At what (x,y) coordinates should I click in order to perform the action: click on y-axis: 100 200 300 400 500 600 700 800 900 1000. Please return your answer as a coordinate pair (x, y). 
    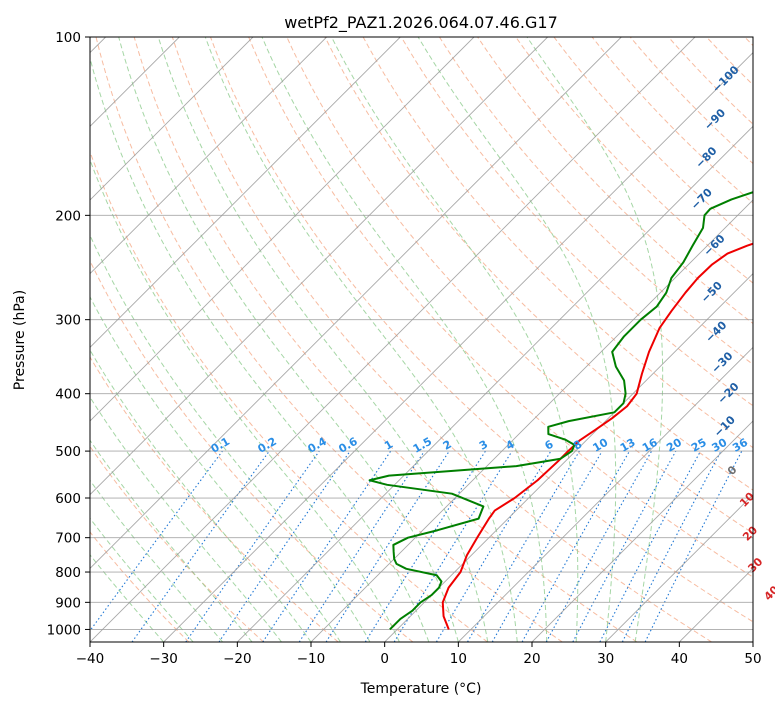
    Looking at the image, I should click on (68, 334).